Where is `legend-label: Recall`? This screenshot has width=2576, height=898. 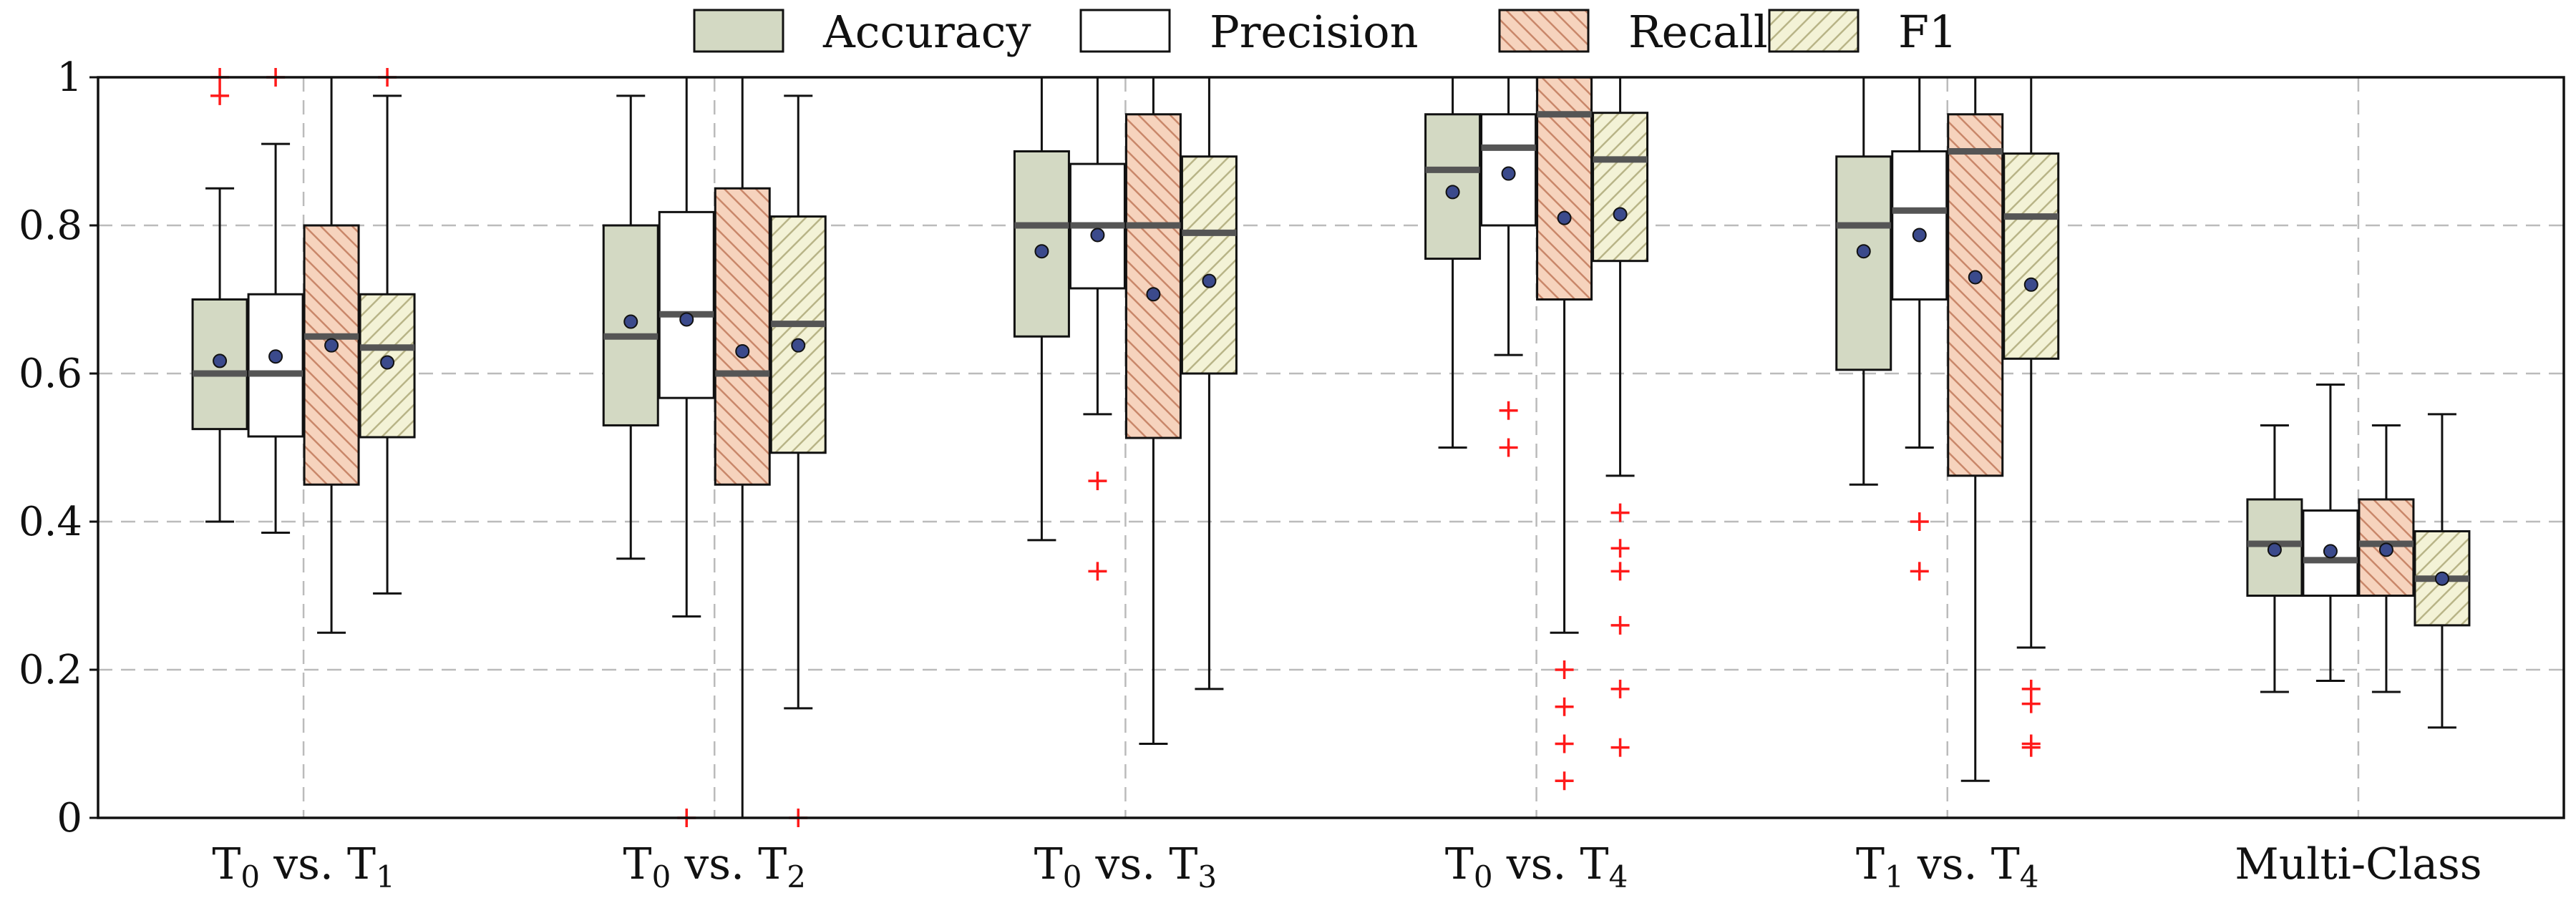 legend-label: Recall is located at coordinates (1698, 32).